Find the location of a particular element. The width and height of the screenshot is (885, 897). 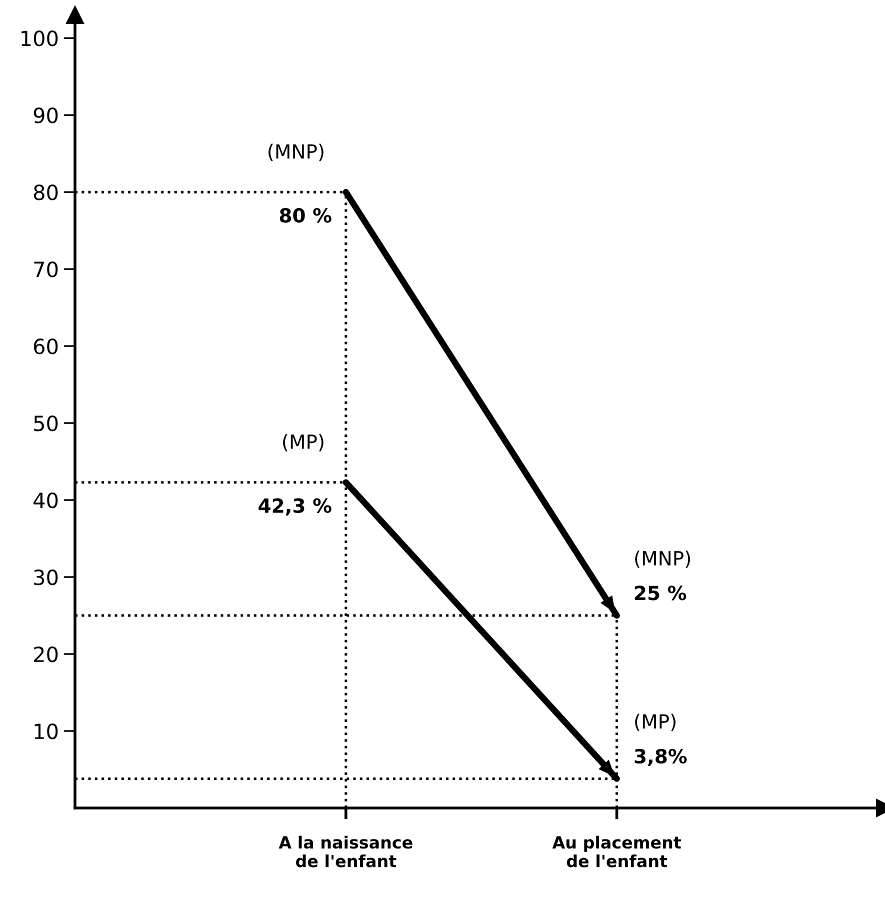

text: (MP) is located at coordinates (655, 723).